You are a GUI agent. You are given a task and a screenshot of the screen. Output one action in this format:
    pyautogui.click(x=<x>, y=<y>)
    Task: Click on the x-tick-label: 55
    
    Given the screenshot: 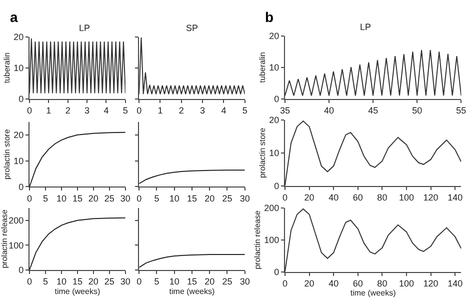 What is the action you would take?
    pyautogui.click(x=461, y=111)
    